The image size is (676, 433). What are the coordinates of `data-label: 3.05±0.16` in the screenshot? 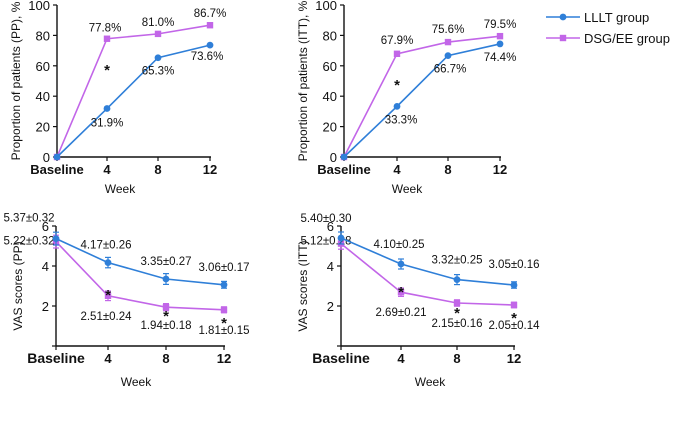 It's located at (513, 265).